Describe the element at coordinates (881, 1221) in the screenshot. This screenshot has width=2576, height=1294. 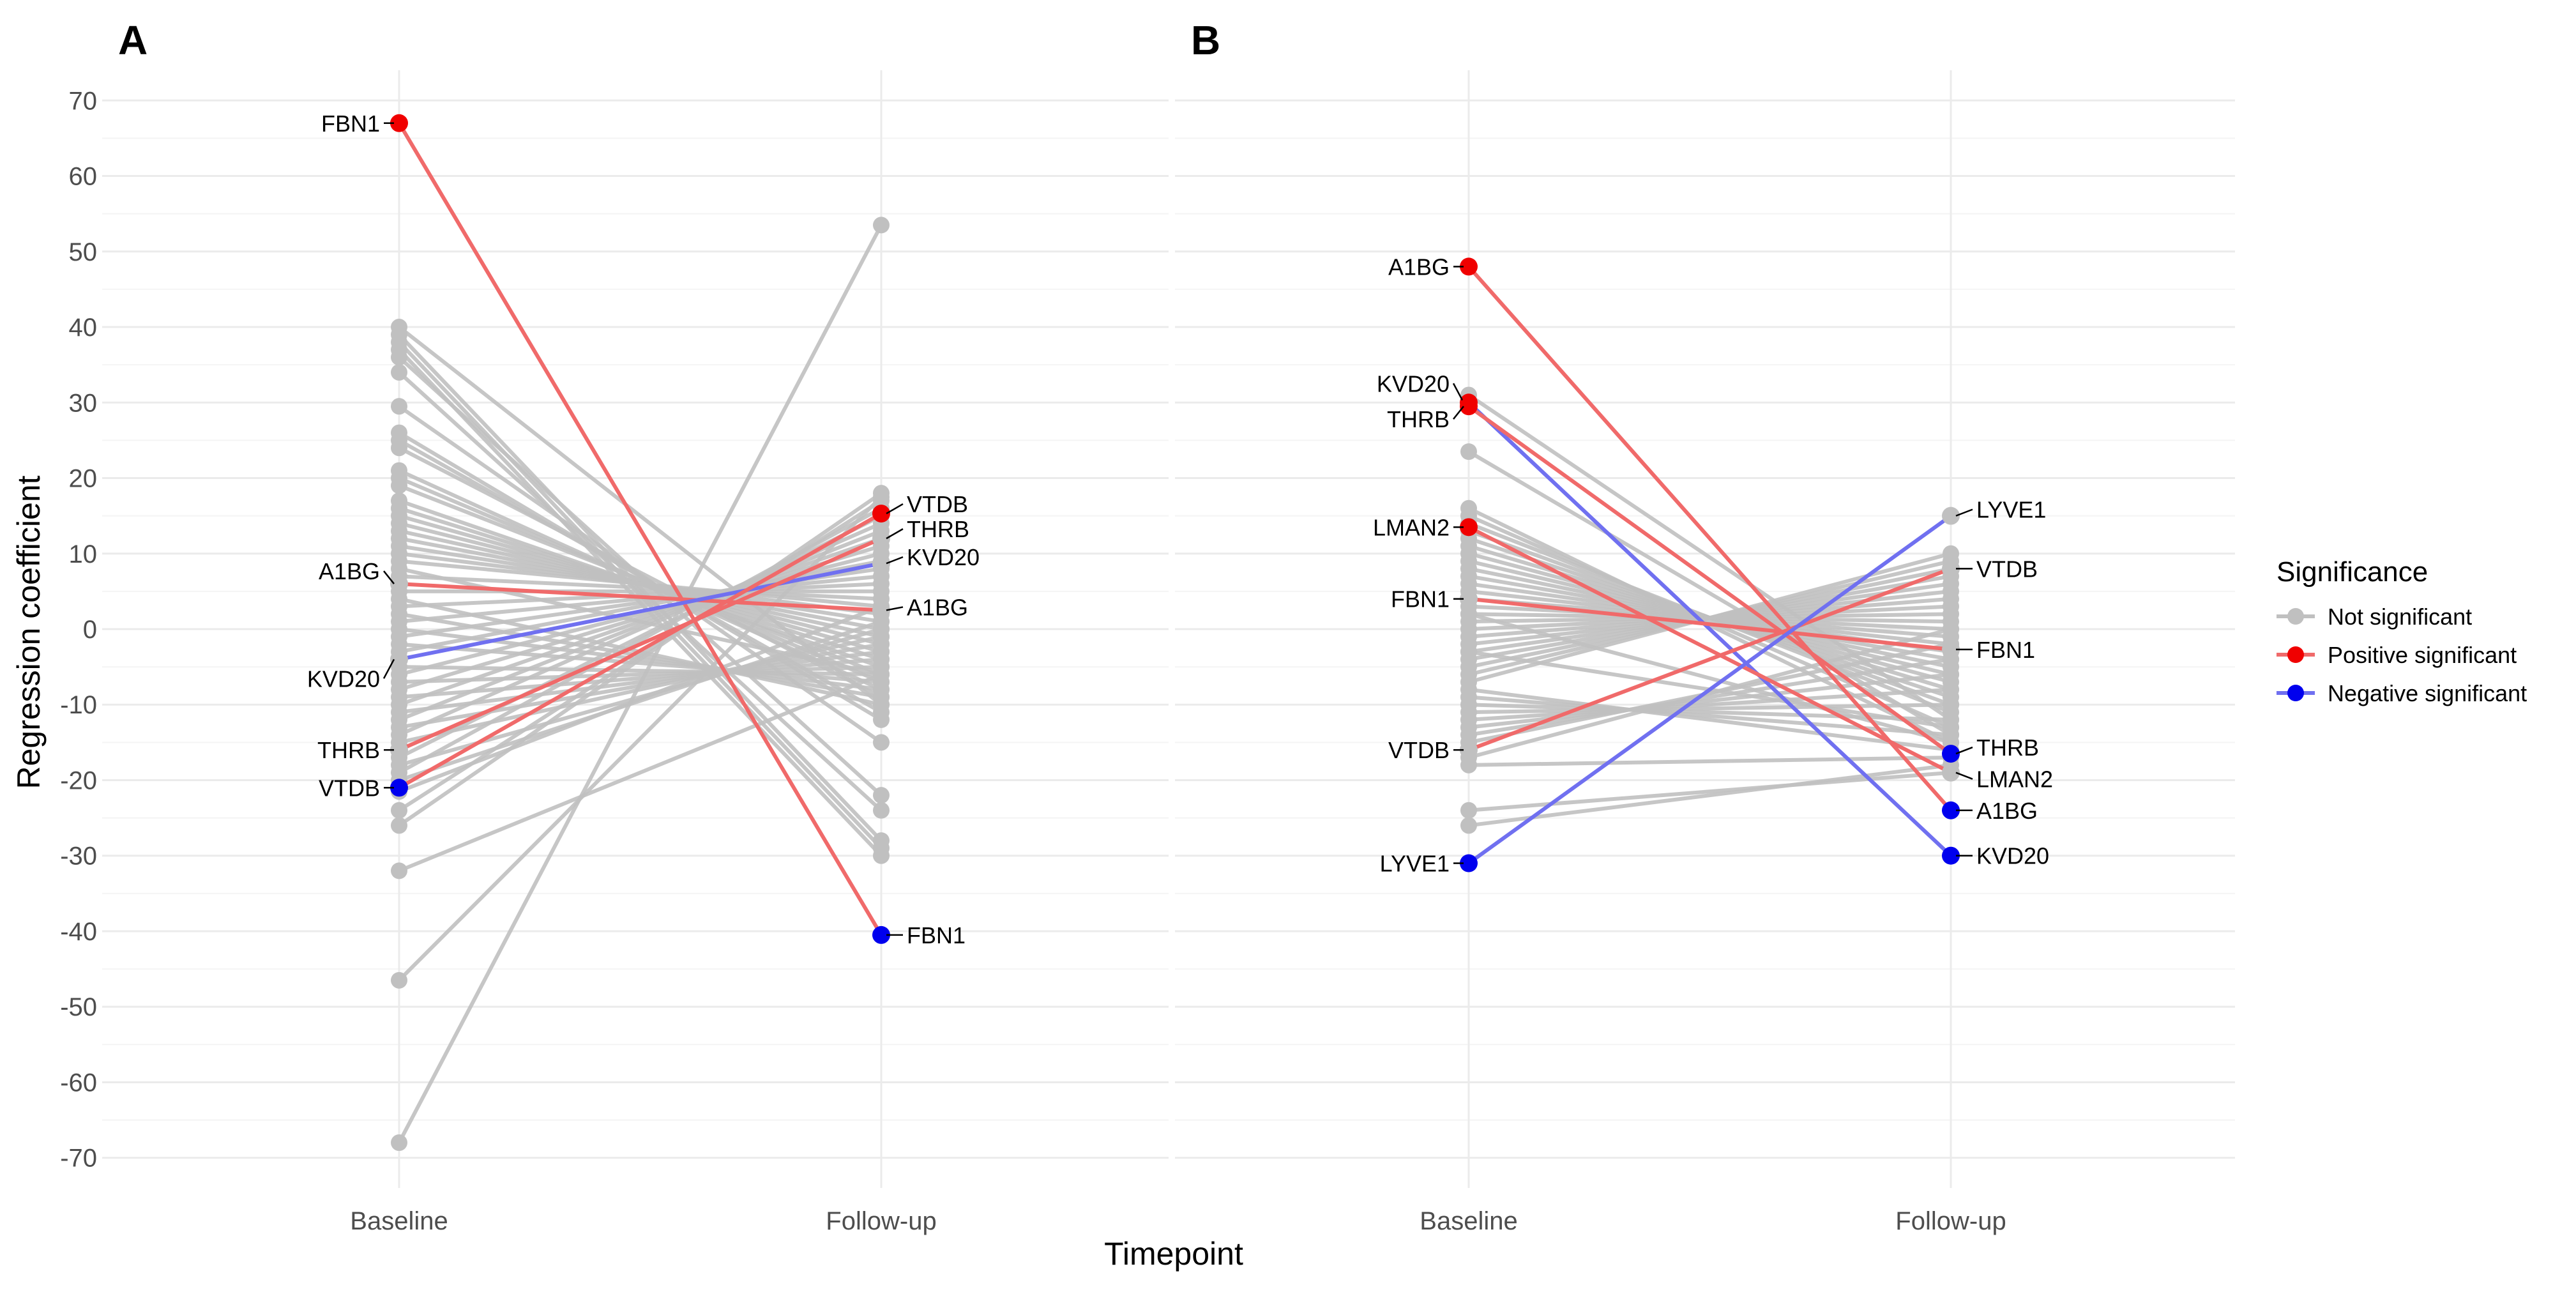
I see `x-tick-label-followup: Follow-up` at that location.